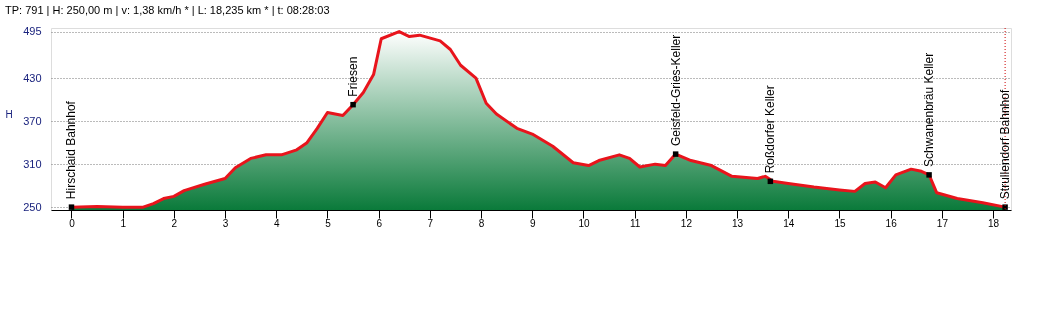  I want to click on chart-title: TP: 791 | H: 250,00 m | v: 1,38 km/h * | L: 18,235 km * | t: 08:28:03, so click(167, 9).